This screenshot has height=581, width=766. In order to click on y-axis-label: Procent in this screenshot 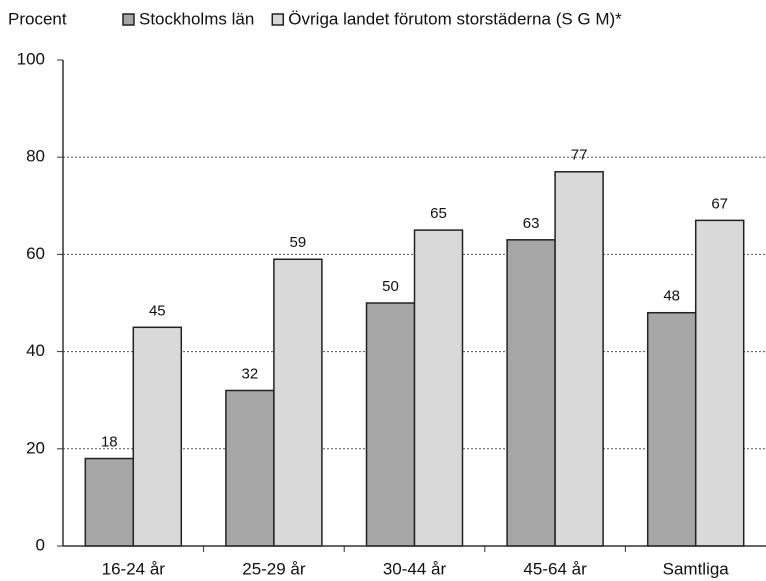, I will do `click(37, 18)`.